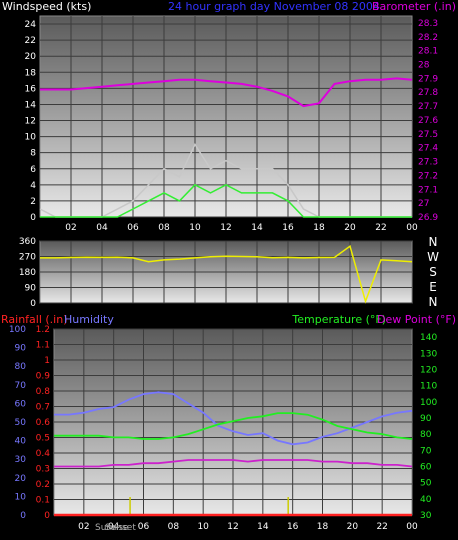 This screenshot has height=540, width=458. What do you see at coordinates (31, 25) in the screenshot?
I see `windspeed-tick-label: 24` at bounding box center [31, 25].